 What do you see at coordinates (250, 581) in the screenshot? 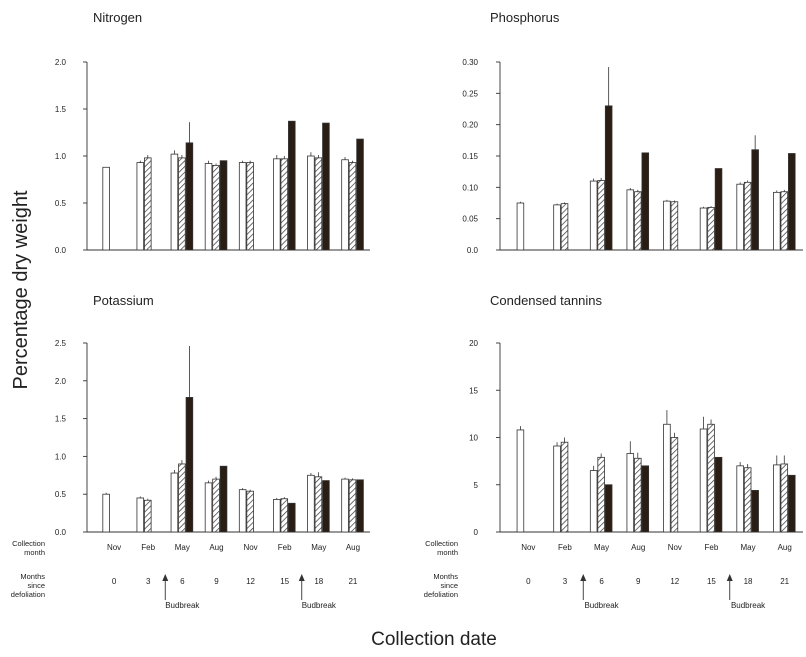
I see `months-since-label: 12` at bounding box center [250, 581].